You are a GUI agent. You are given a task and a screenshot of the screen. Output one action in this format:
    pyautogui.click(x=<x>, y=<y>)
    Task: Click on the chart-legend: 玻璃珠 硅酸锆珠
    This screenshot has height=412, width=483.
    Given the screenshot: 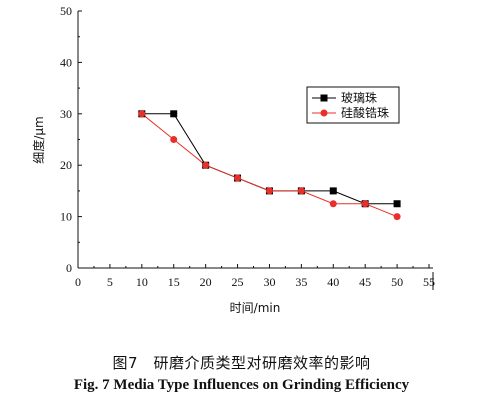 What is the action you would take?
    pyautogui.click(x=353, y=105)
    